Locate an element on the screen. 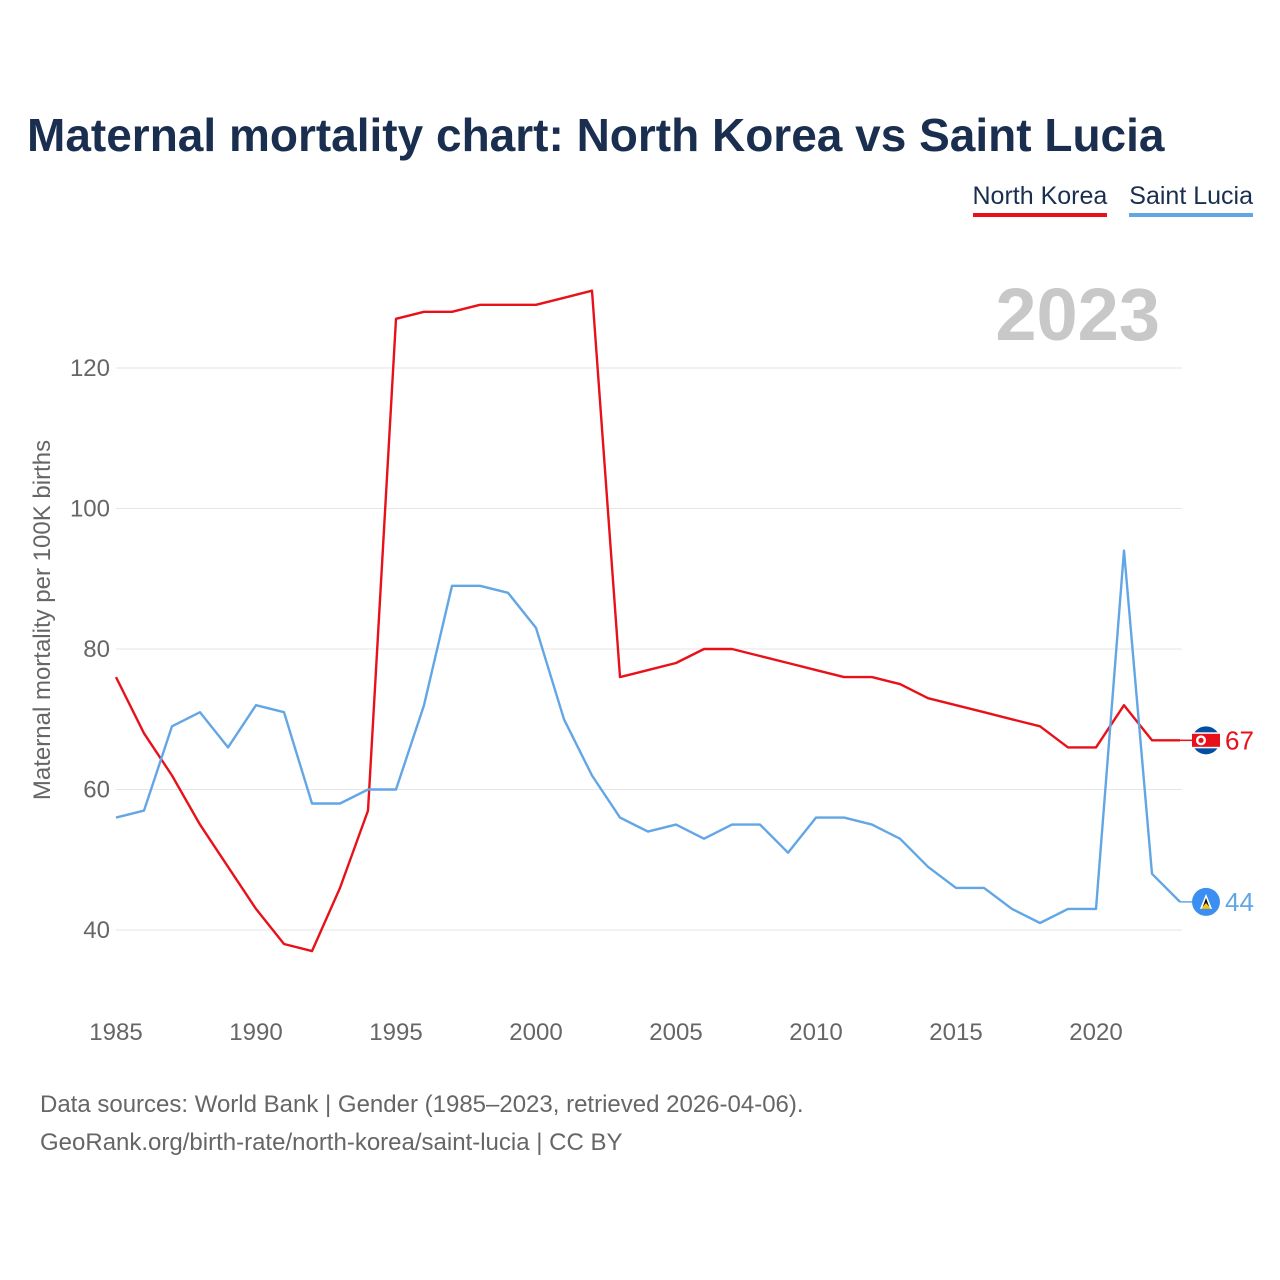 The height and width of the screenshot is (1280, 1280). north-korea-flag-icon is located at coordinates (1206, 740).